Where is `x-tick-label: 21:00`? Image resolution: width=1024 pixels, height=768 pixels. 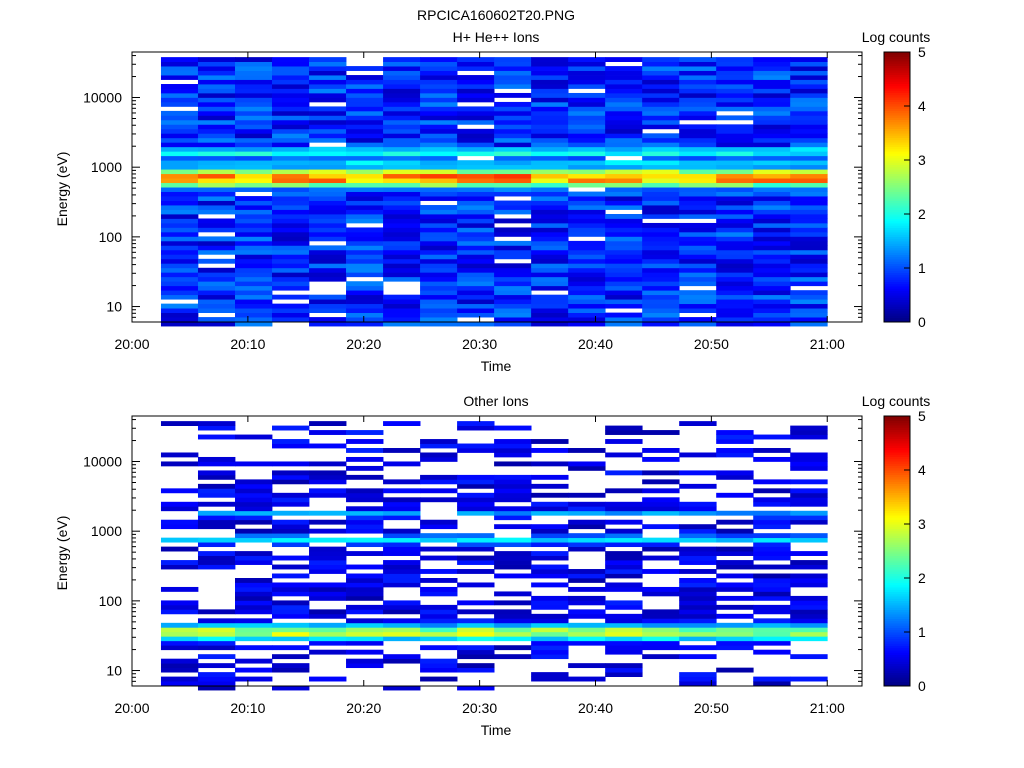
x-tick-label: 21:00 is located at coordinates (827, 344).